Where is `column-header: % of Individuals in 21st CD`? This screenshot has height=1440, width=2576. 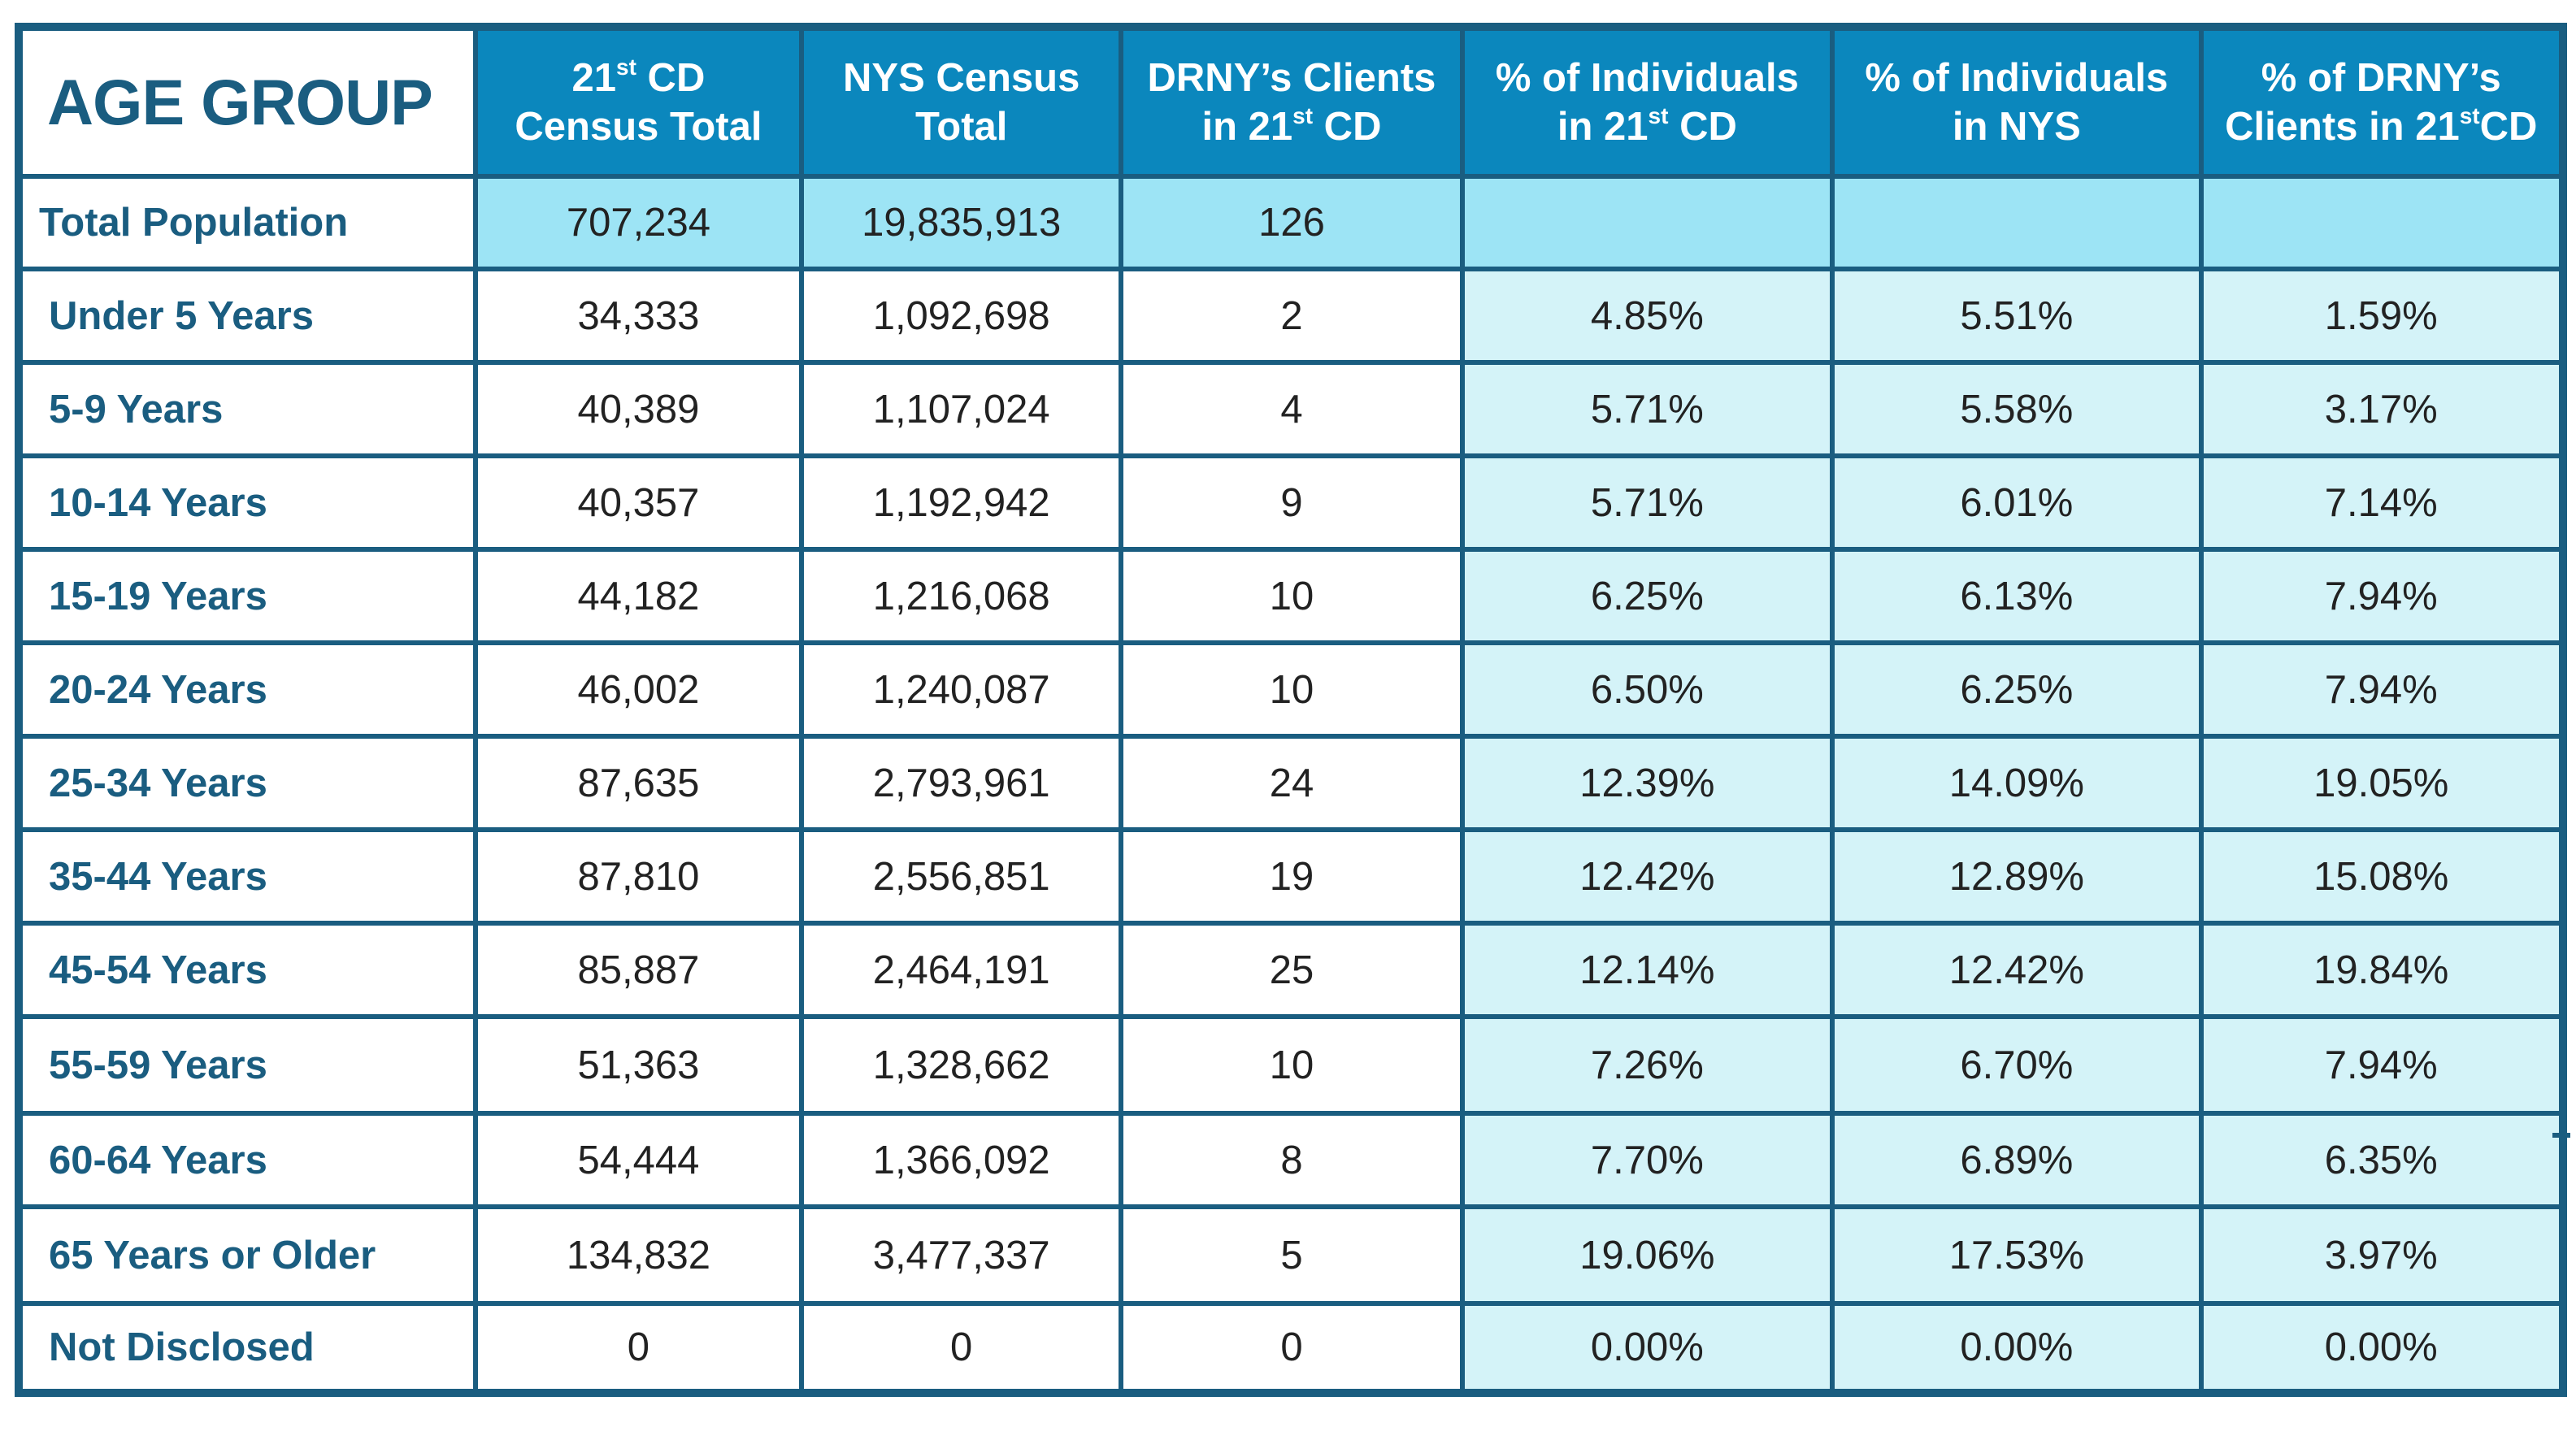
column-header: % of Individuals in 21st CD is located at coordinates (1647, 102).